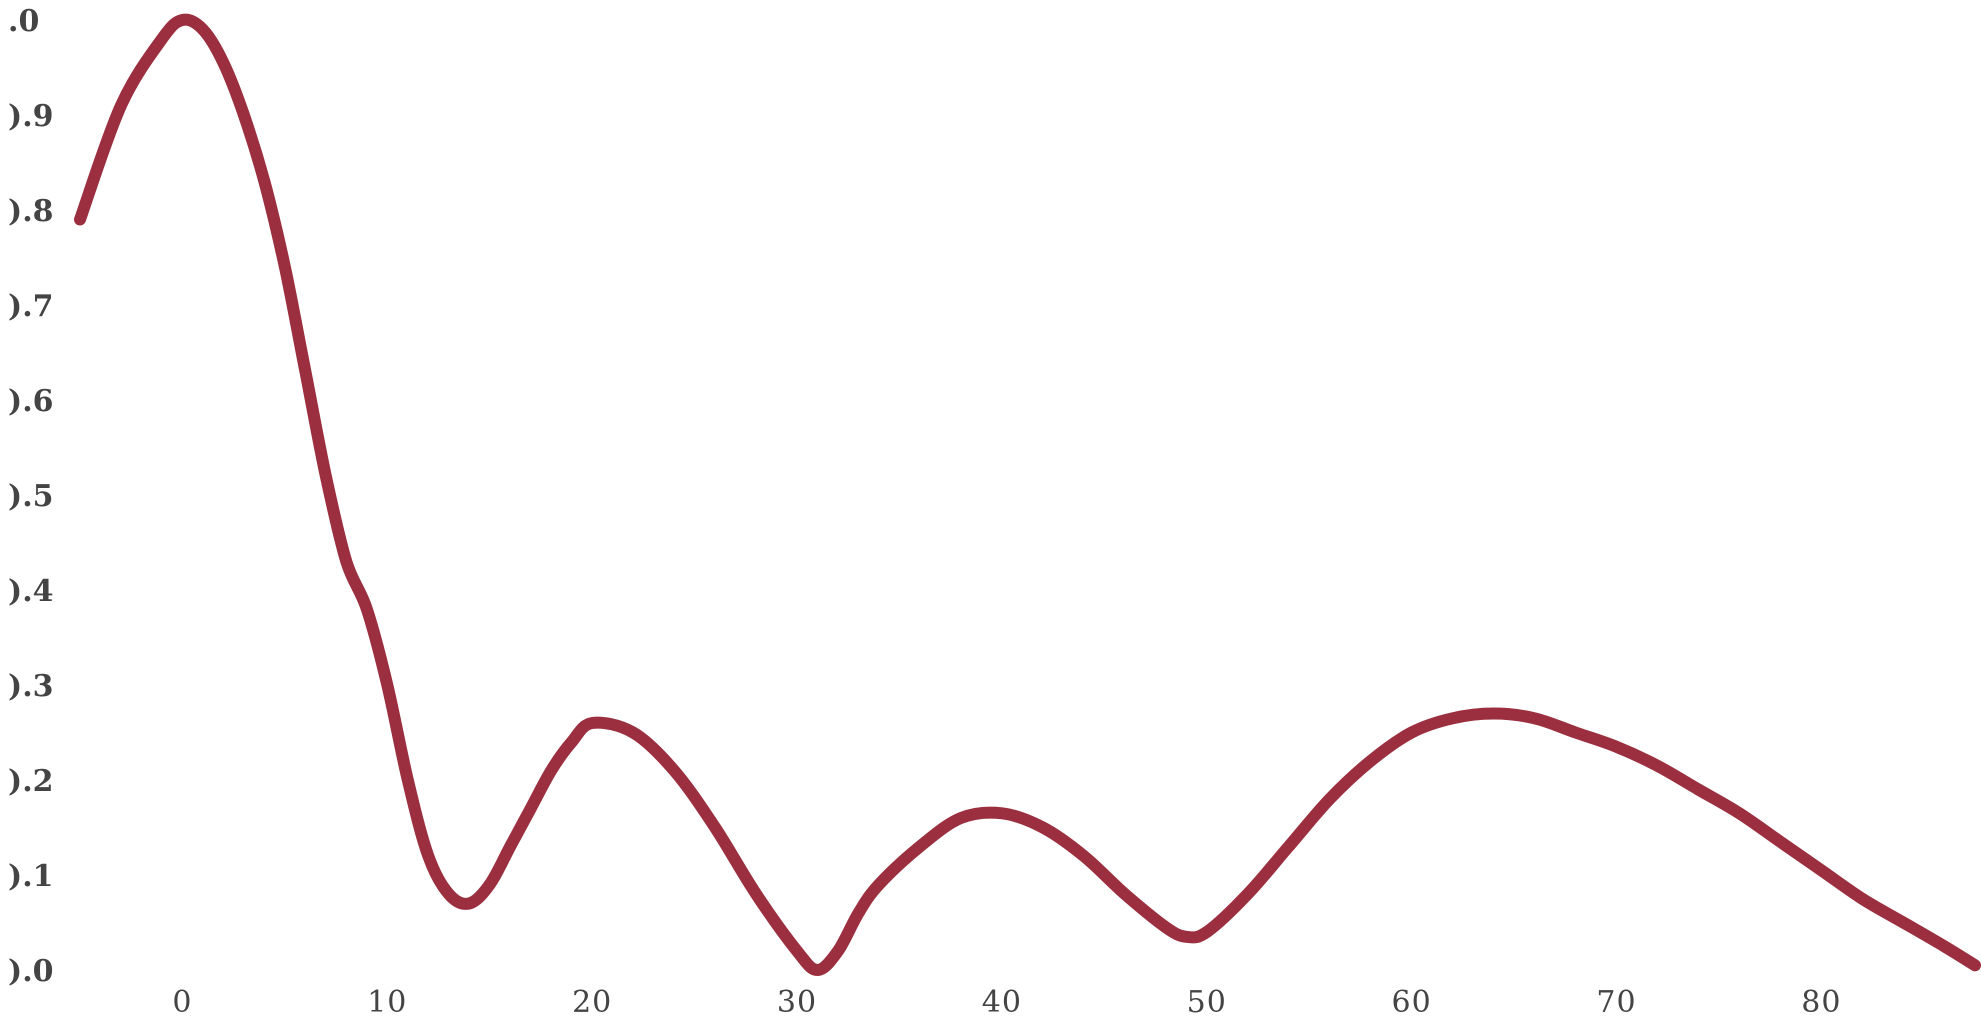  Describe the element at coordinates (182, 1002) in the screenshot. I see `x-tick-label: 0` at that location.